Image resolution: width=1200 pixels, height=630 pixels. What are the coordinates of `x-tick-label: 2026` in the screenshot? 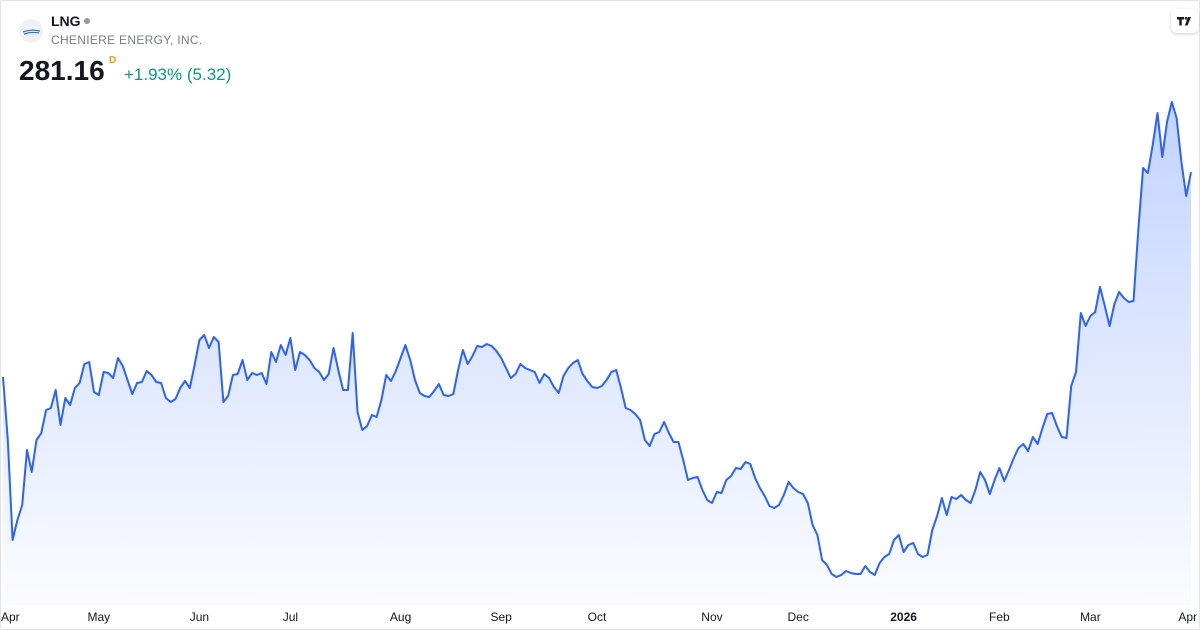 It's located at (903, 617).